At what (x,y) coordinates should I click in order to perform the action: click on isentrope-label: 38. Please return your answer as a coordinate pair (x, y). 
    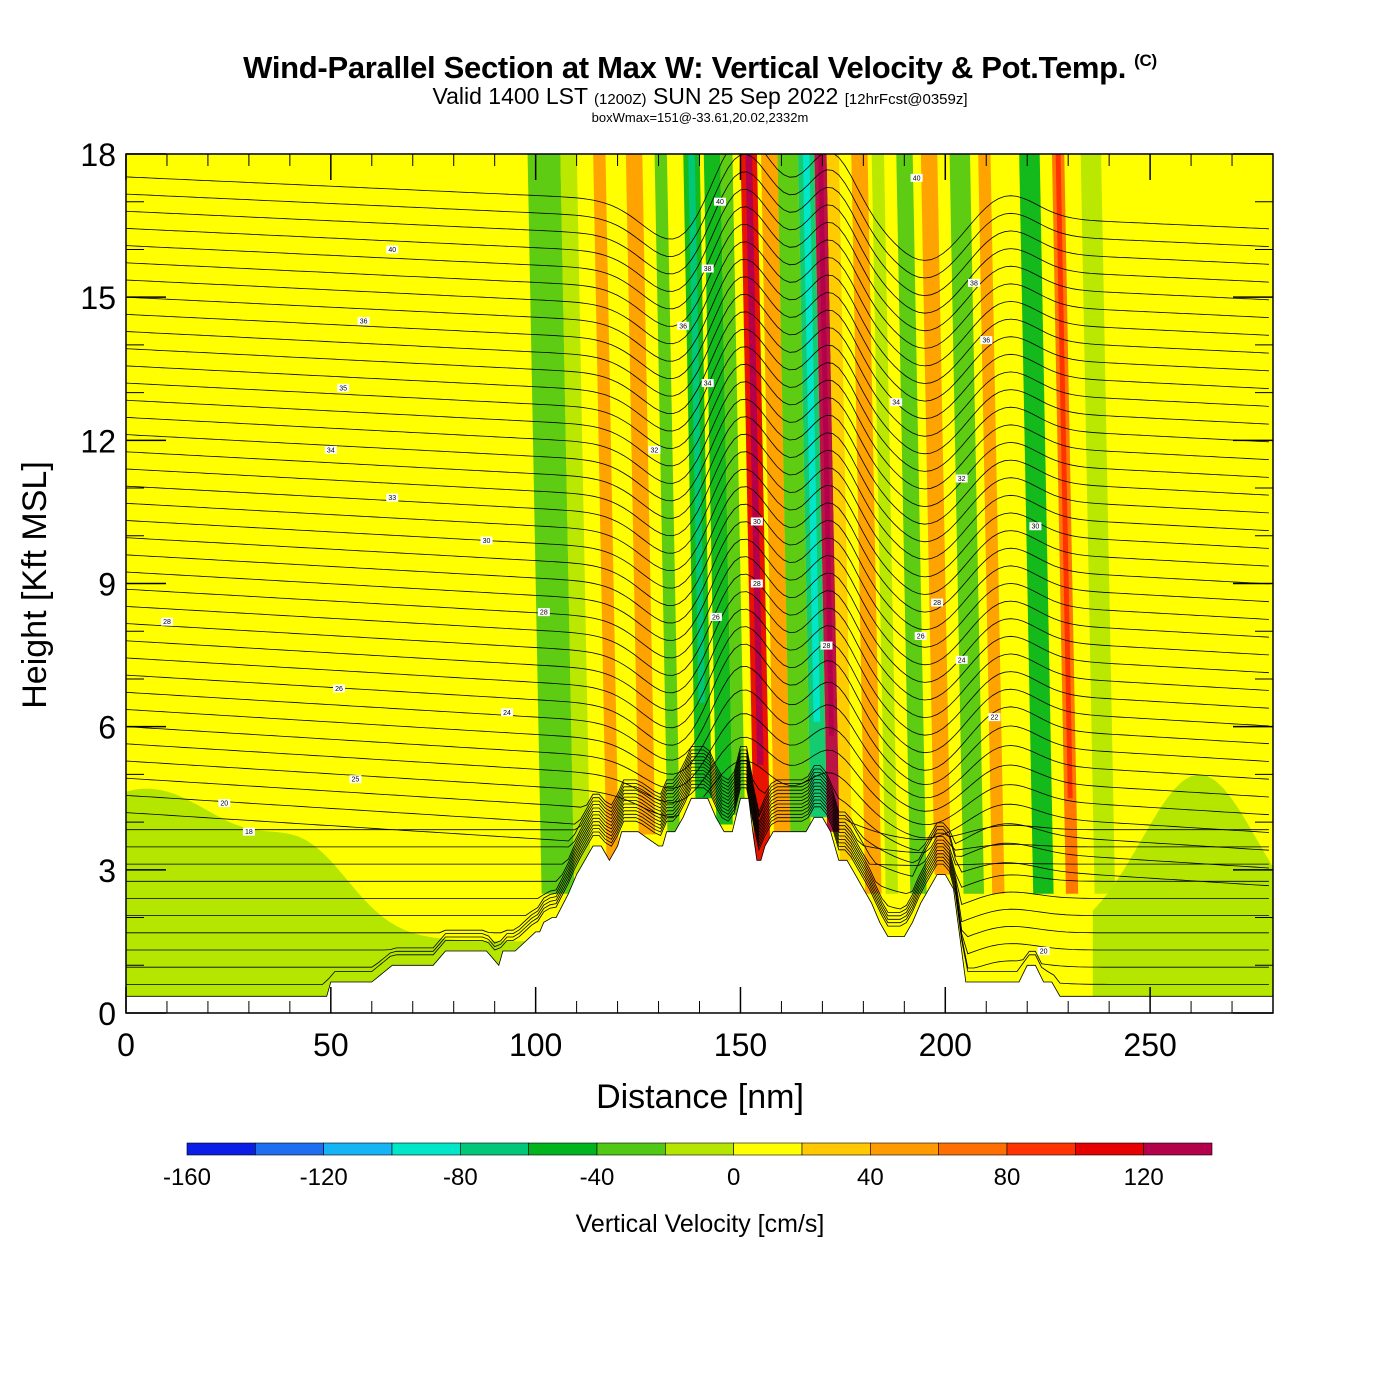
    Looking at the image, I should click on (707, 268).